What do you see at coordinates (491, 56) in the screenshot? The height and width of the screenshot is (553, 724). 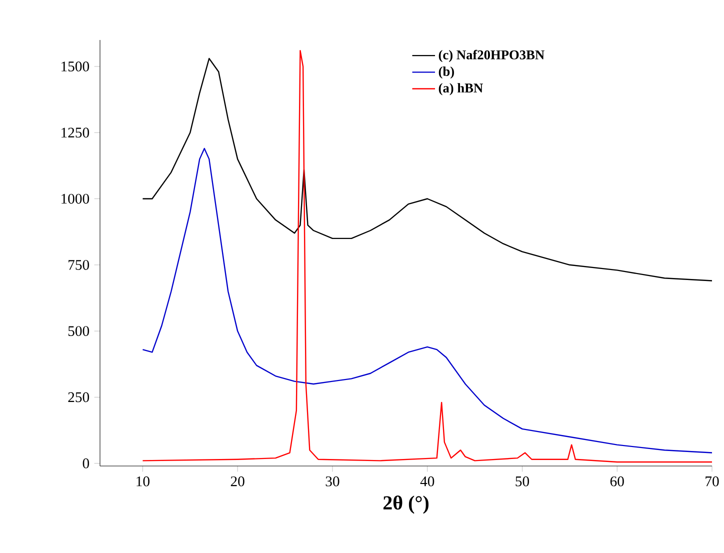 I see `legend-label: (c) Naf20HPO3BN` at bounding box center [491, 56].